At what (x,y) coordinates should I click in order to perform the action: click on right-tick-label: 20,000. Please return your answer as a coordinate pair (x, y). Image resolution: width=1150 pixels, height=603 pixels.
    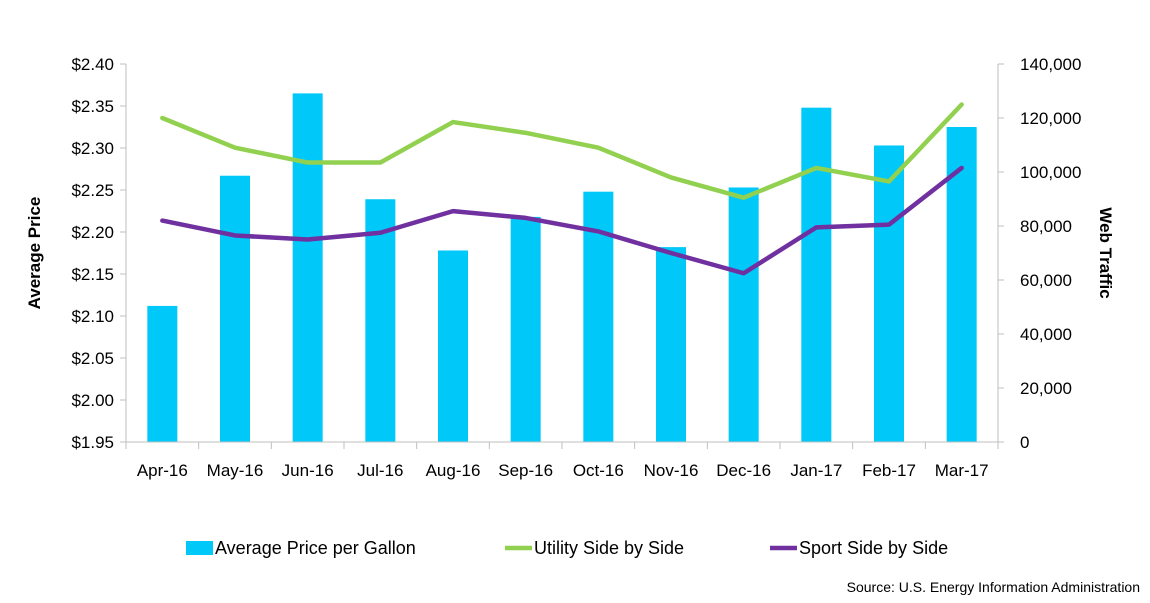
    Looking at the image, I should click on (1046, 388).